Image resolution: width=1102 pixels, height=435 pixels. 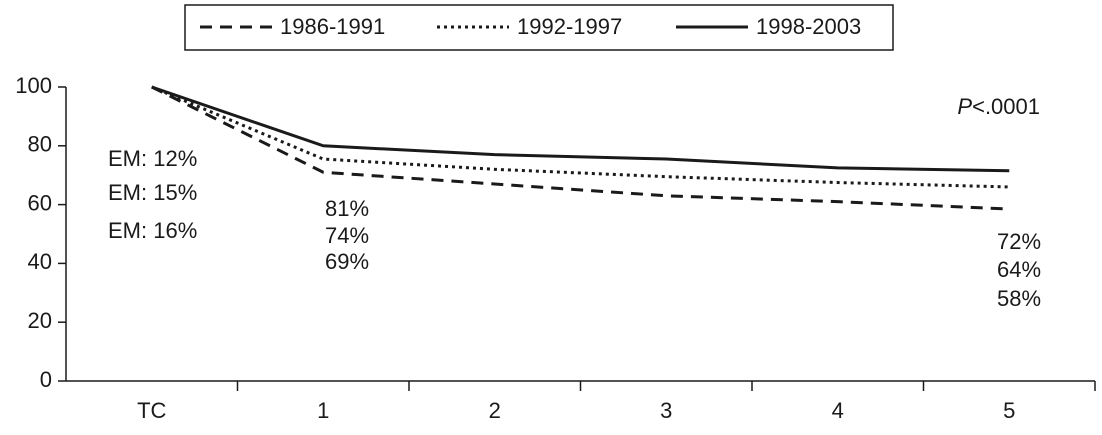 I want to click on legend-label: 1998-2003, so click(x=808, y=26).